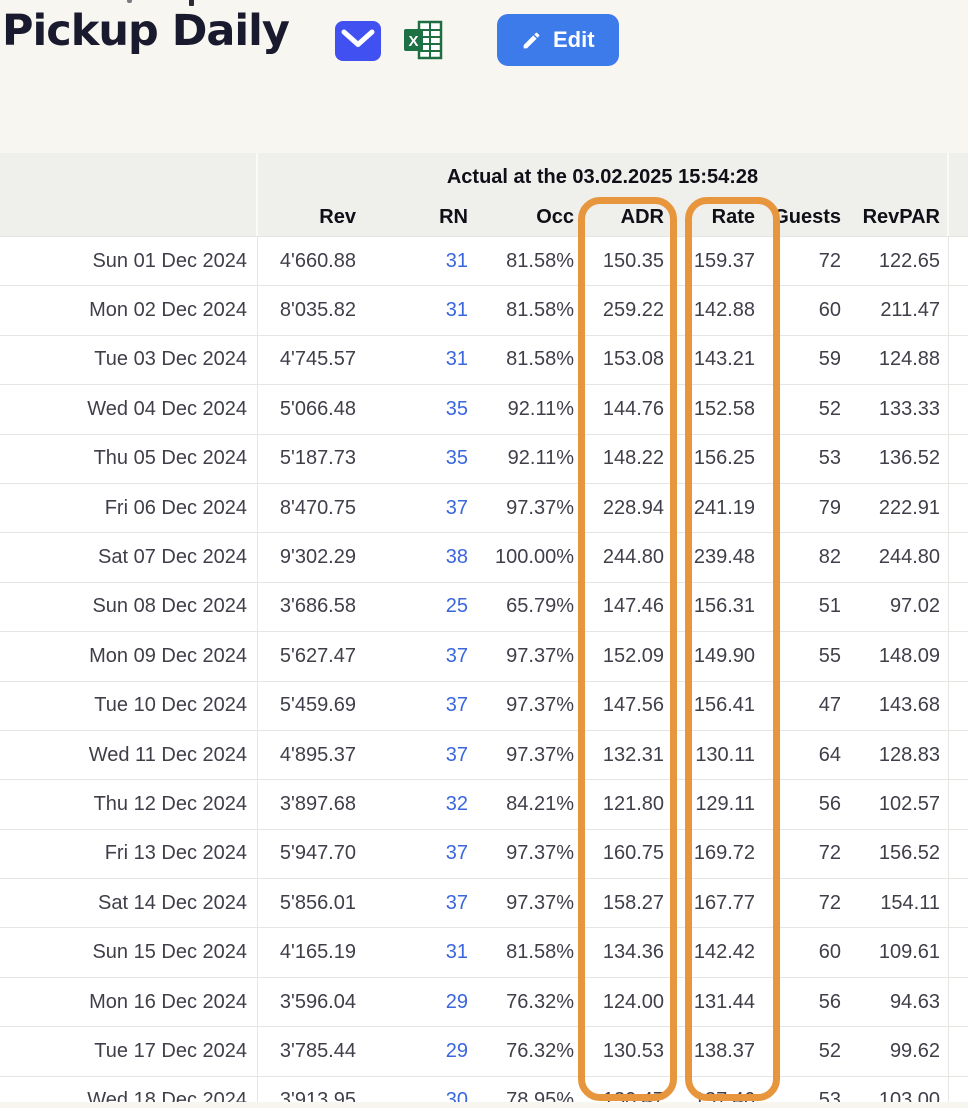 Image resolution: width=968 pixels, height=1108 pixels. What do you see at coordinates (724, 408) in the screenshot?
I see `rate-cell: 152.58` at bounding box center [724, 408].